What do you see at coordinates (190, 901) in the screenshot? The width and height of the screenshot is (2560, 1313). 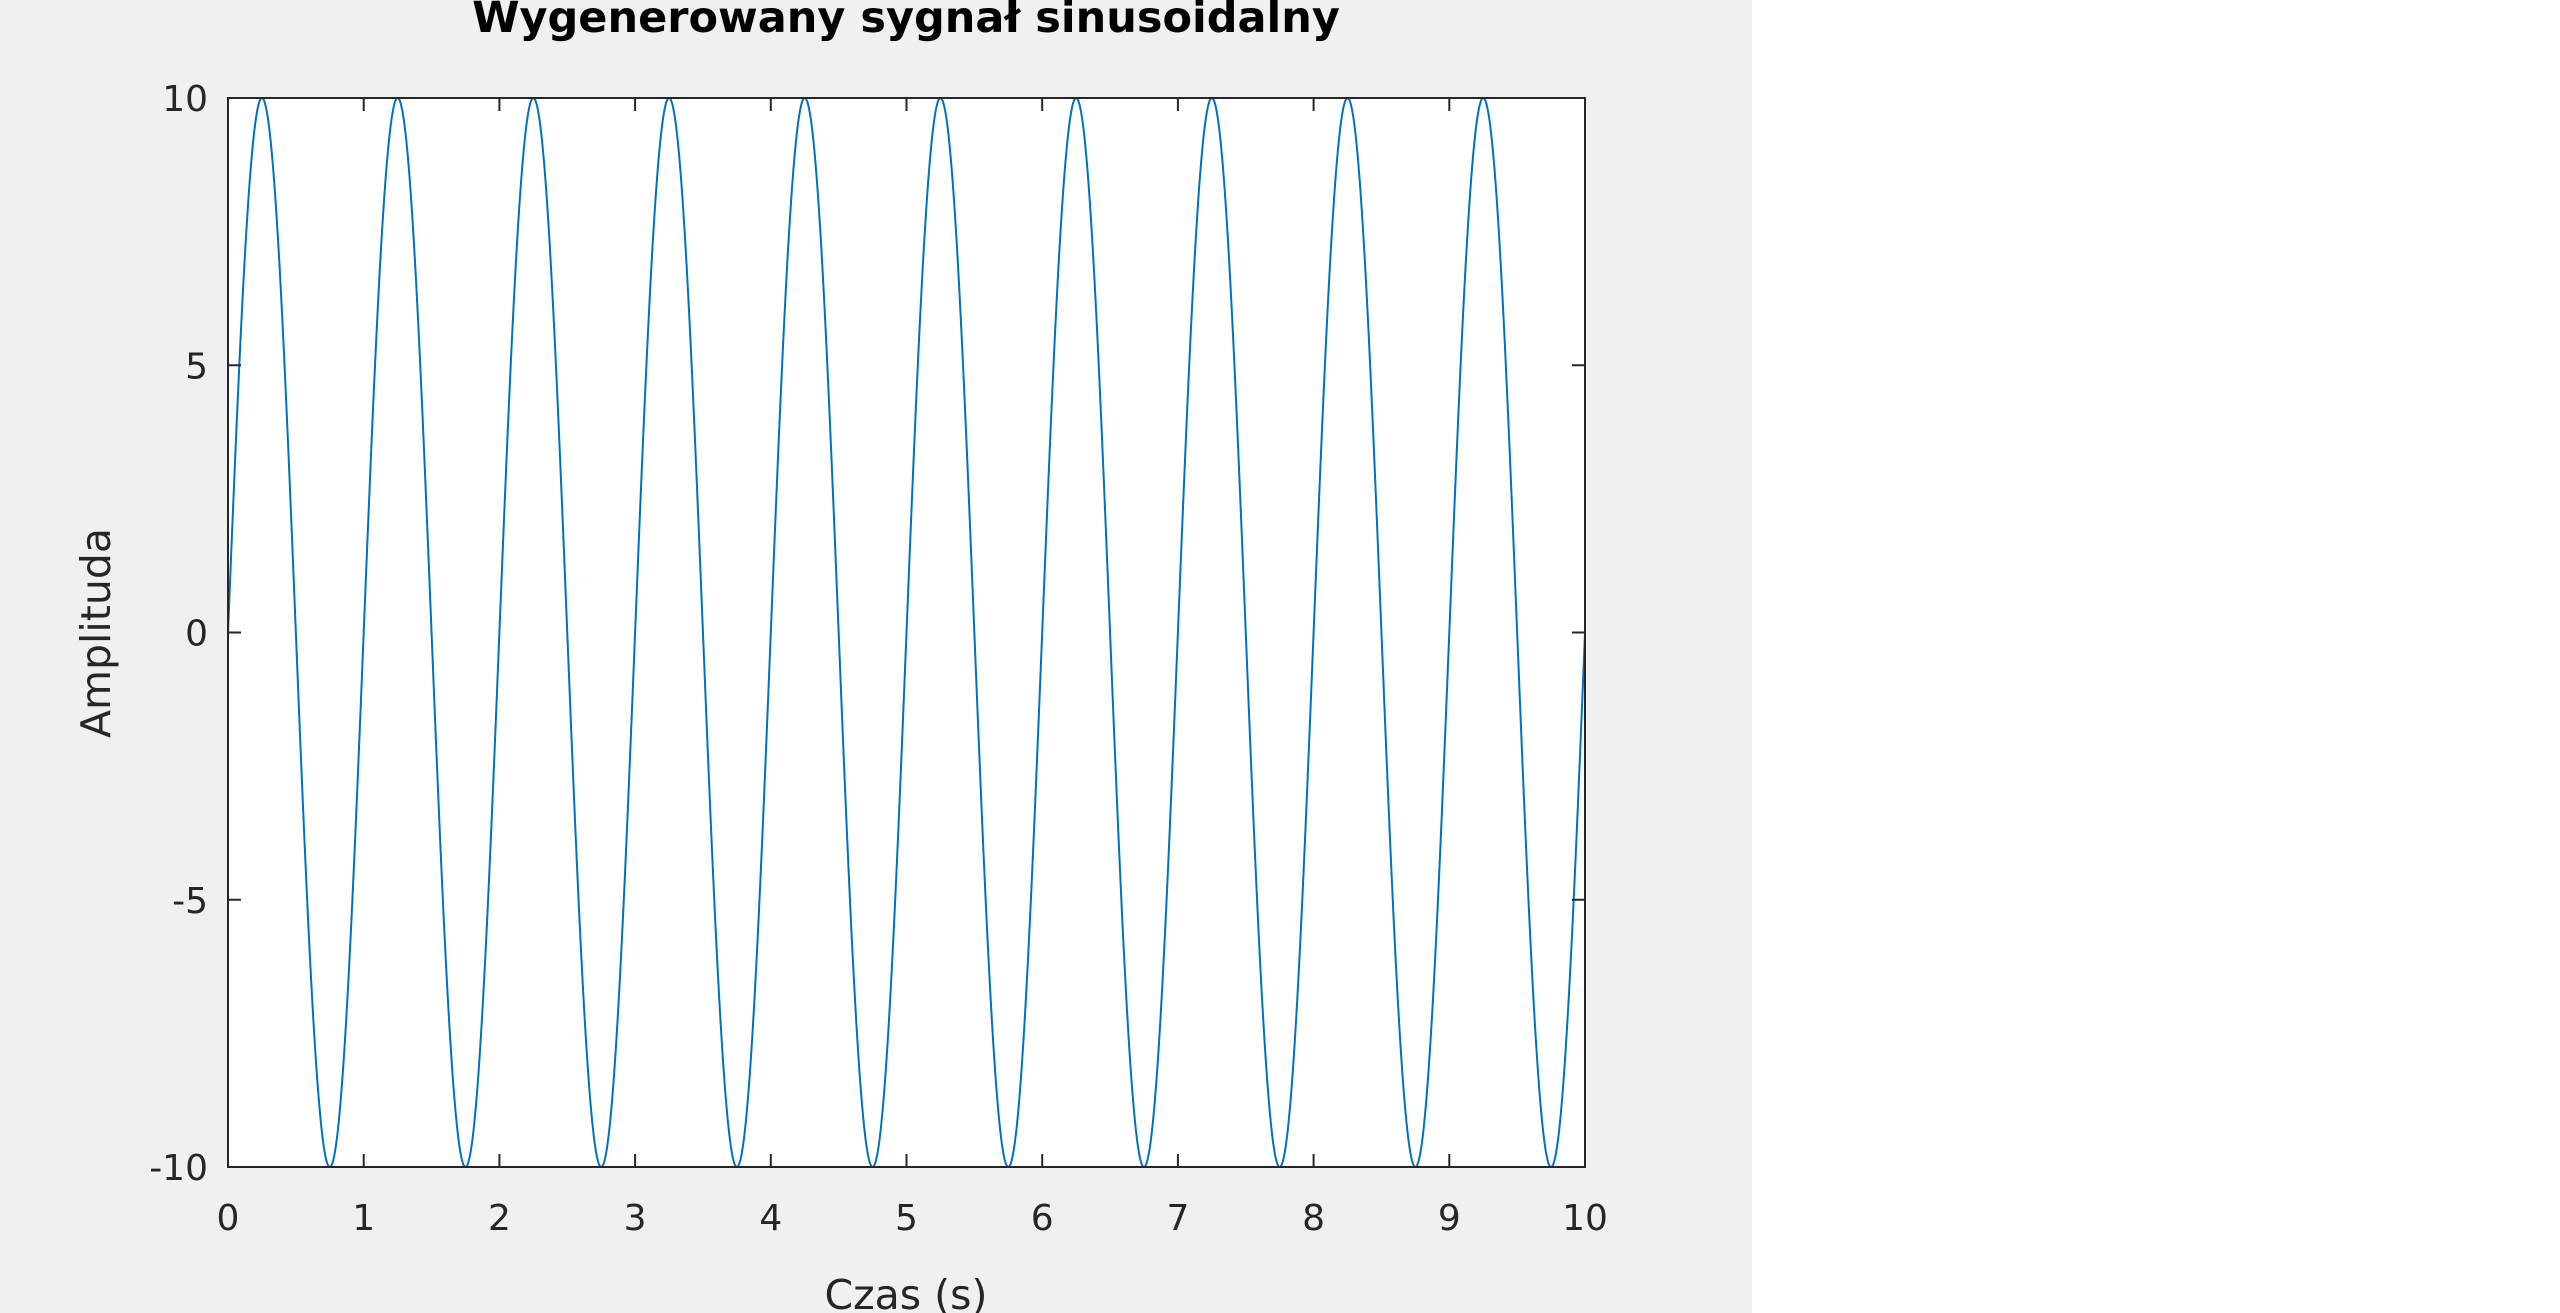 I see `y-tick-label-3: -5` at bounding box center [190, 901].